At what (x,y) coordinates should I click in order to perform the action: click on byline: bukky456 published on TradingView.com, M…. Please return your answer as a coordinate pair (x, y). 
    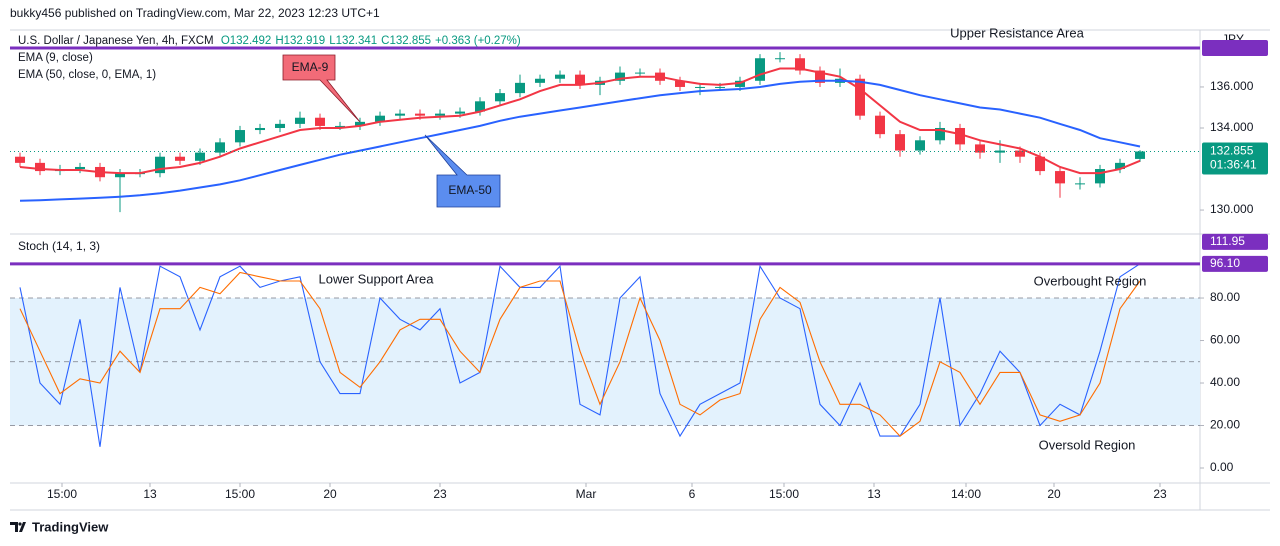
    Looking at the image, I should click on (195, 13).